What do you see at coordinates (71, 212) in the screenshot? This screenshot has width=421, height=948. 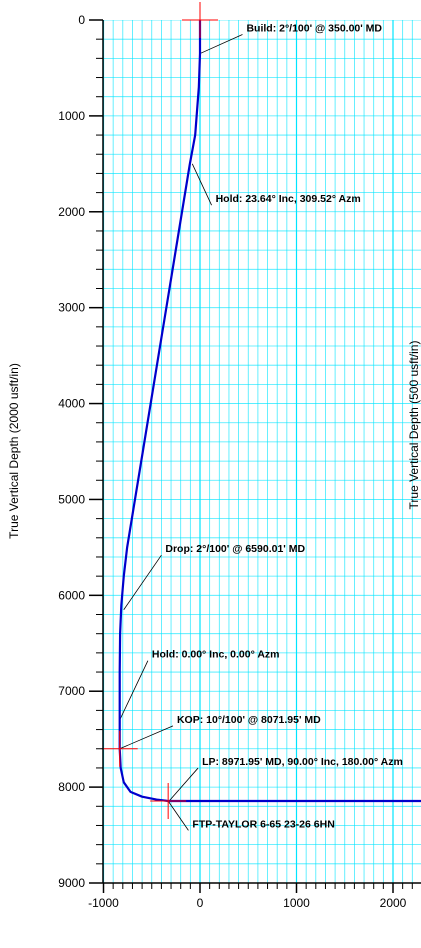 I see `y-tick-label: 2000` at bounding box center [71, 212].